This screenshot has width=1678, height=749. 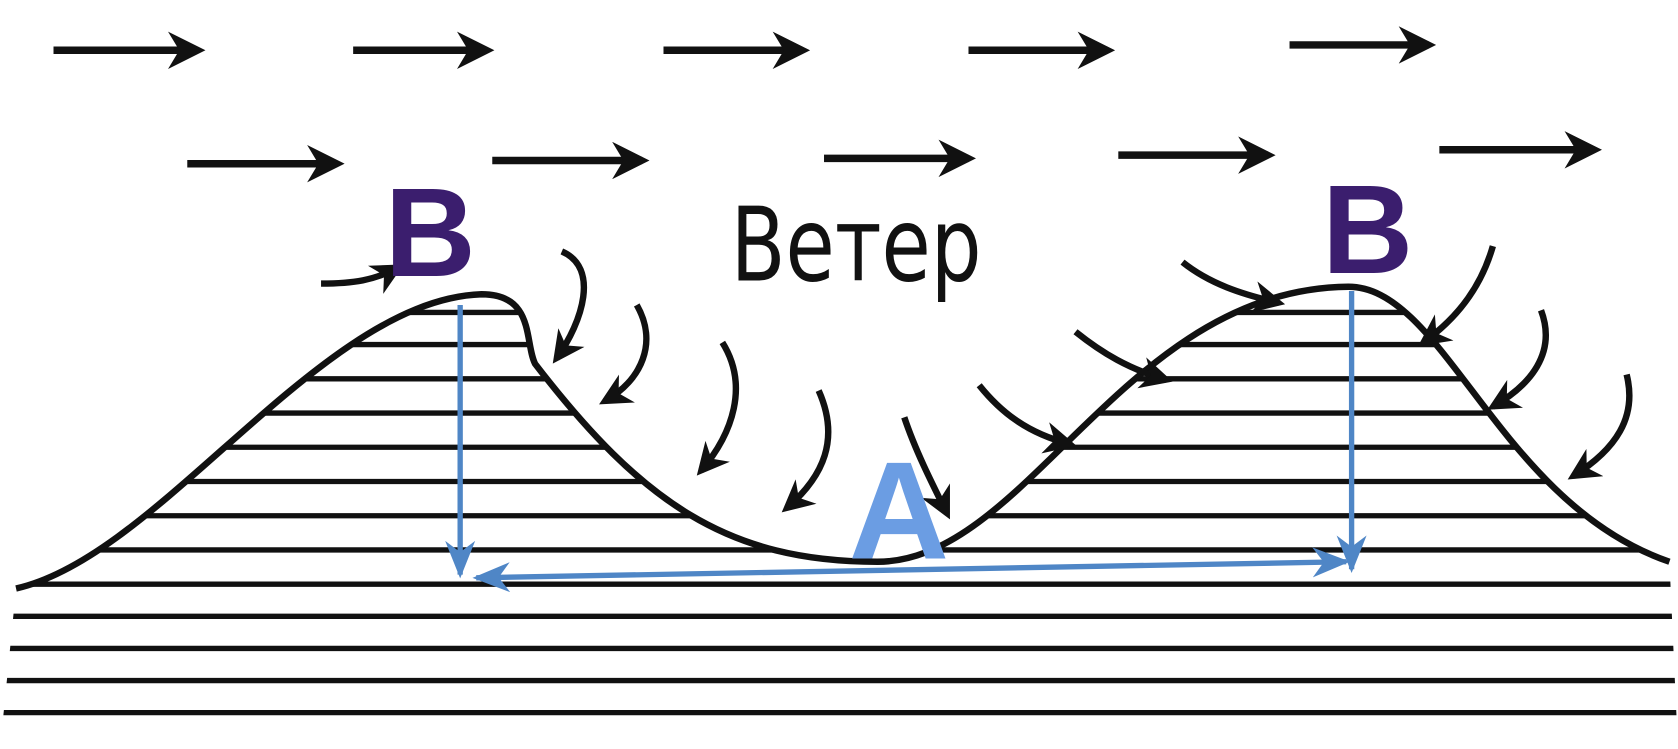 What do you see at coordinates (899, 511) in the screenshot?
I see `wavelength-label: A` at bounding box center [899, 511].